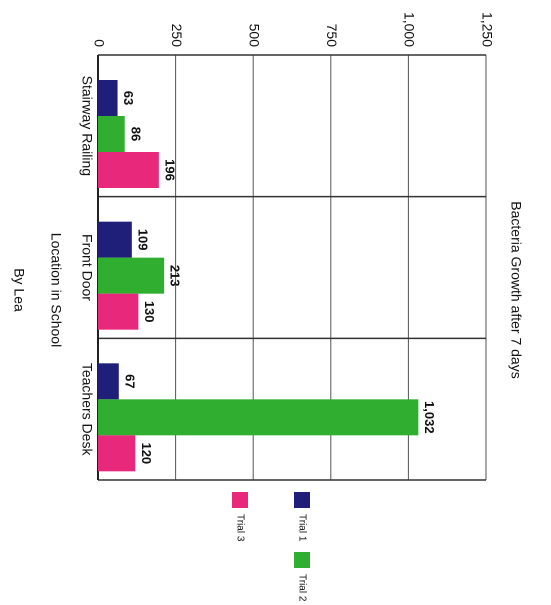  Describe the element at coordinates (254, 36) in the screenshot. I see `y-tick-label: 500` at that location.